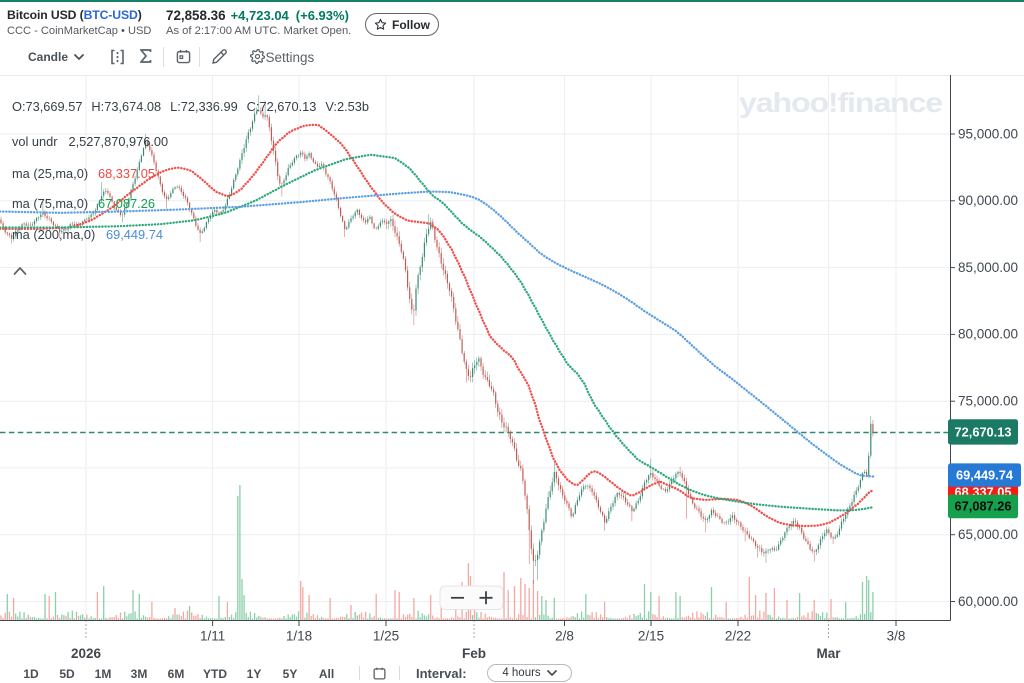 The height and width of the screenshot is (683, 1024). I want to click on svg-text: 1/11, so click(212, 636).